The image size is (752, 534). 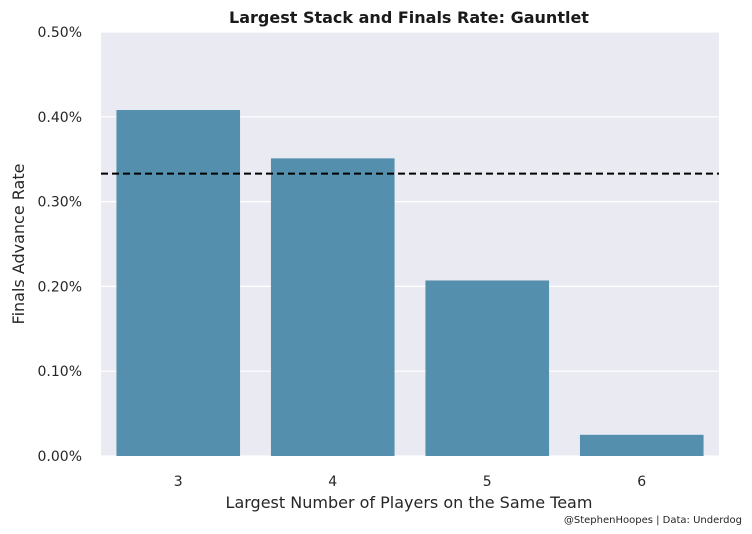 What do you see at coordinates (332, 482) in the screenshot?
I see `x-tick-label: 4` at bounding box center [332, 482].